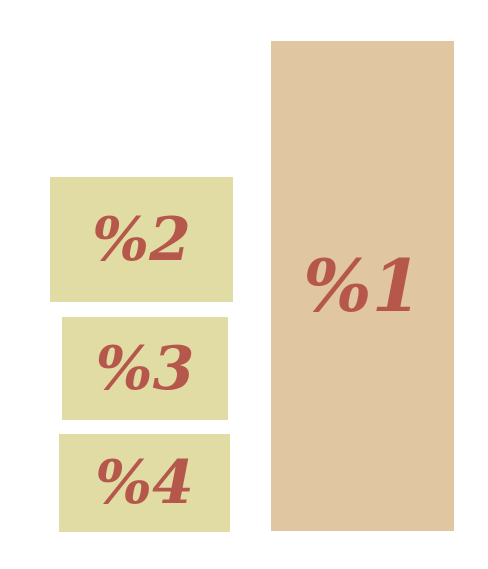 The image size is (488, 569). I want to click on block-2: %2, so click(141, 239).